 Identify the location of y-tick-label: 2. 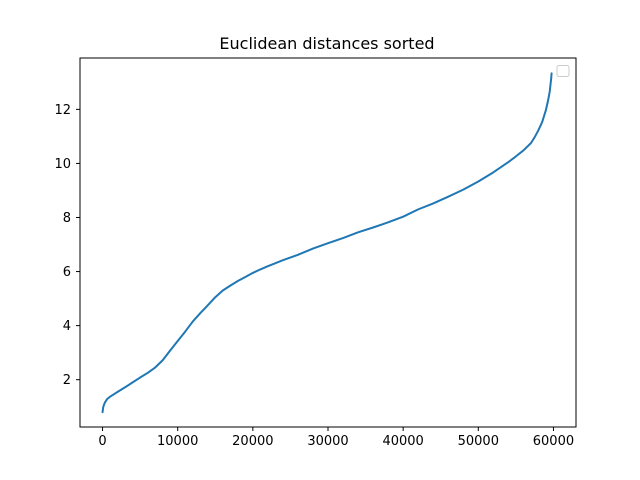
(67, 380).